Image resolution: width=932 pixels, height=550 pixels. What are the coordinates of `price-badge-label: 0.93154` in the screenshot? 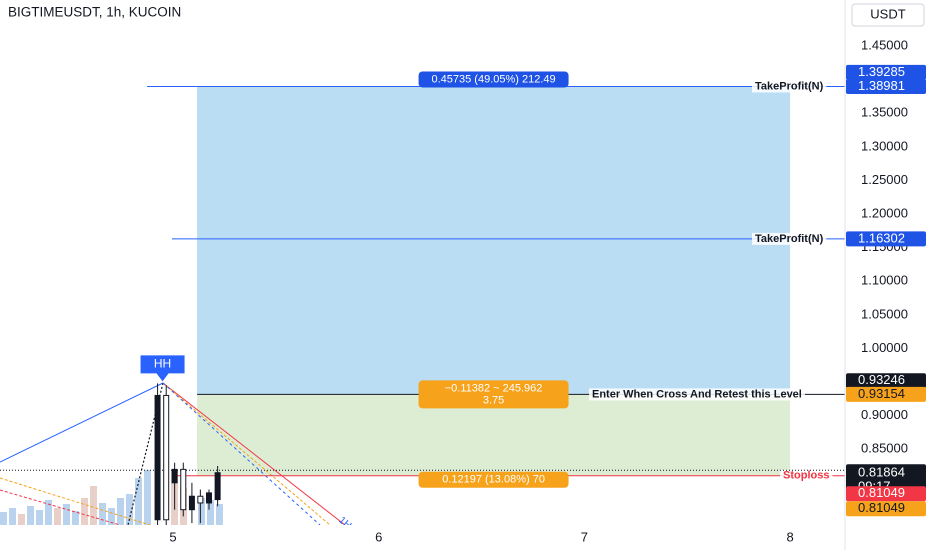 It's located at (881, 393).